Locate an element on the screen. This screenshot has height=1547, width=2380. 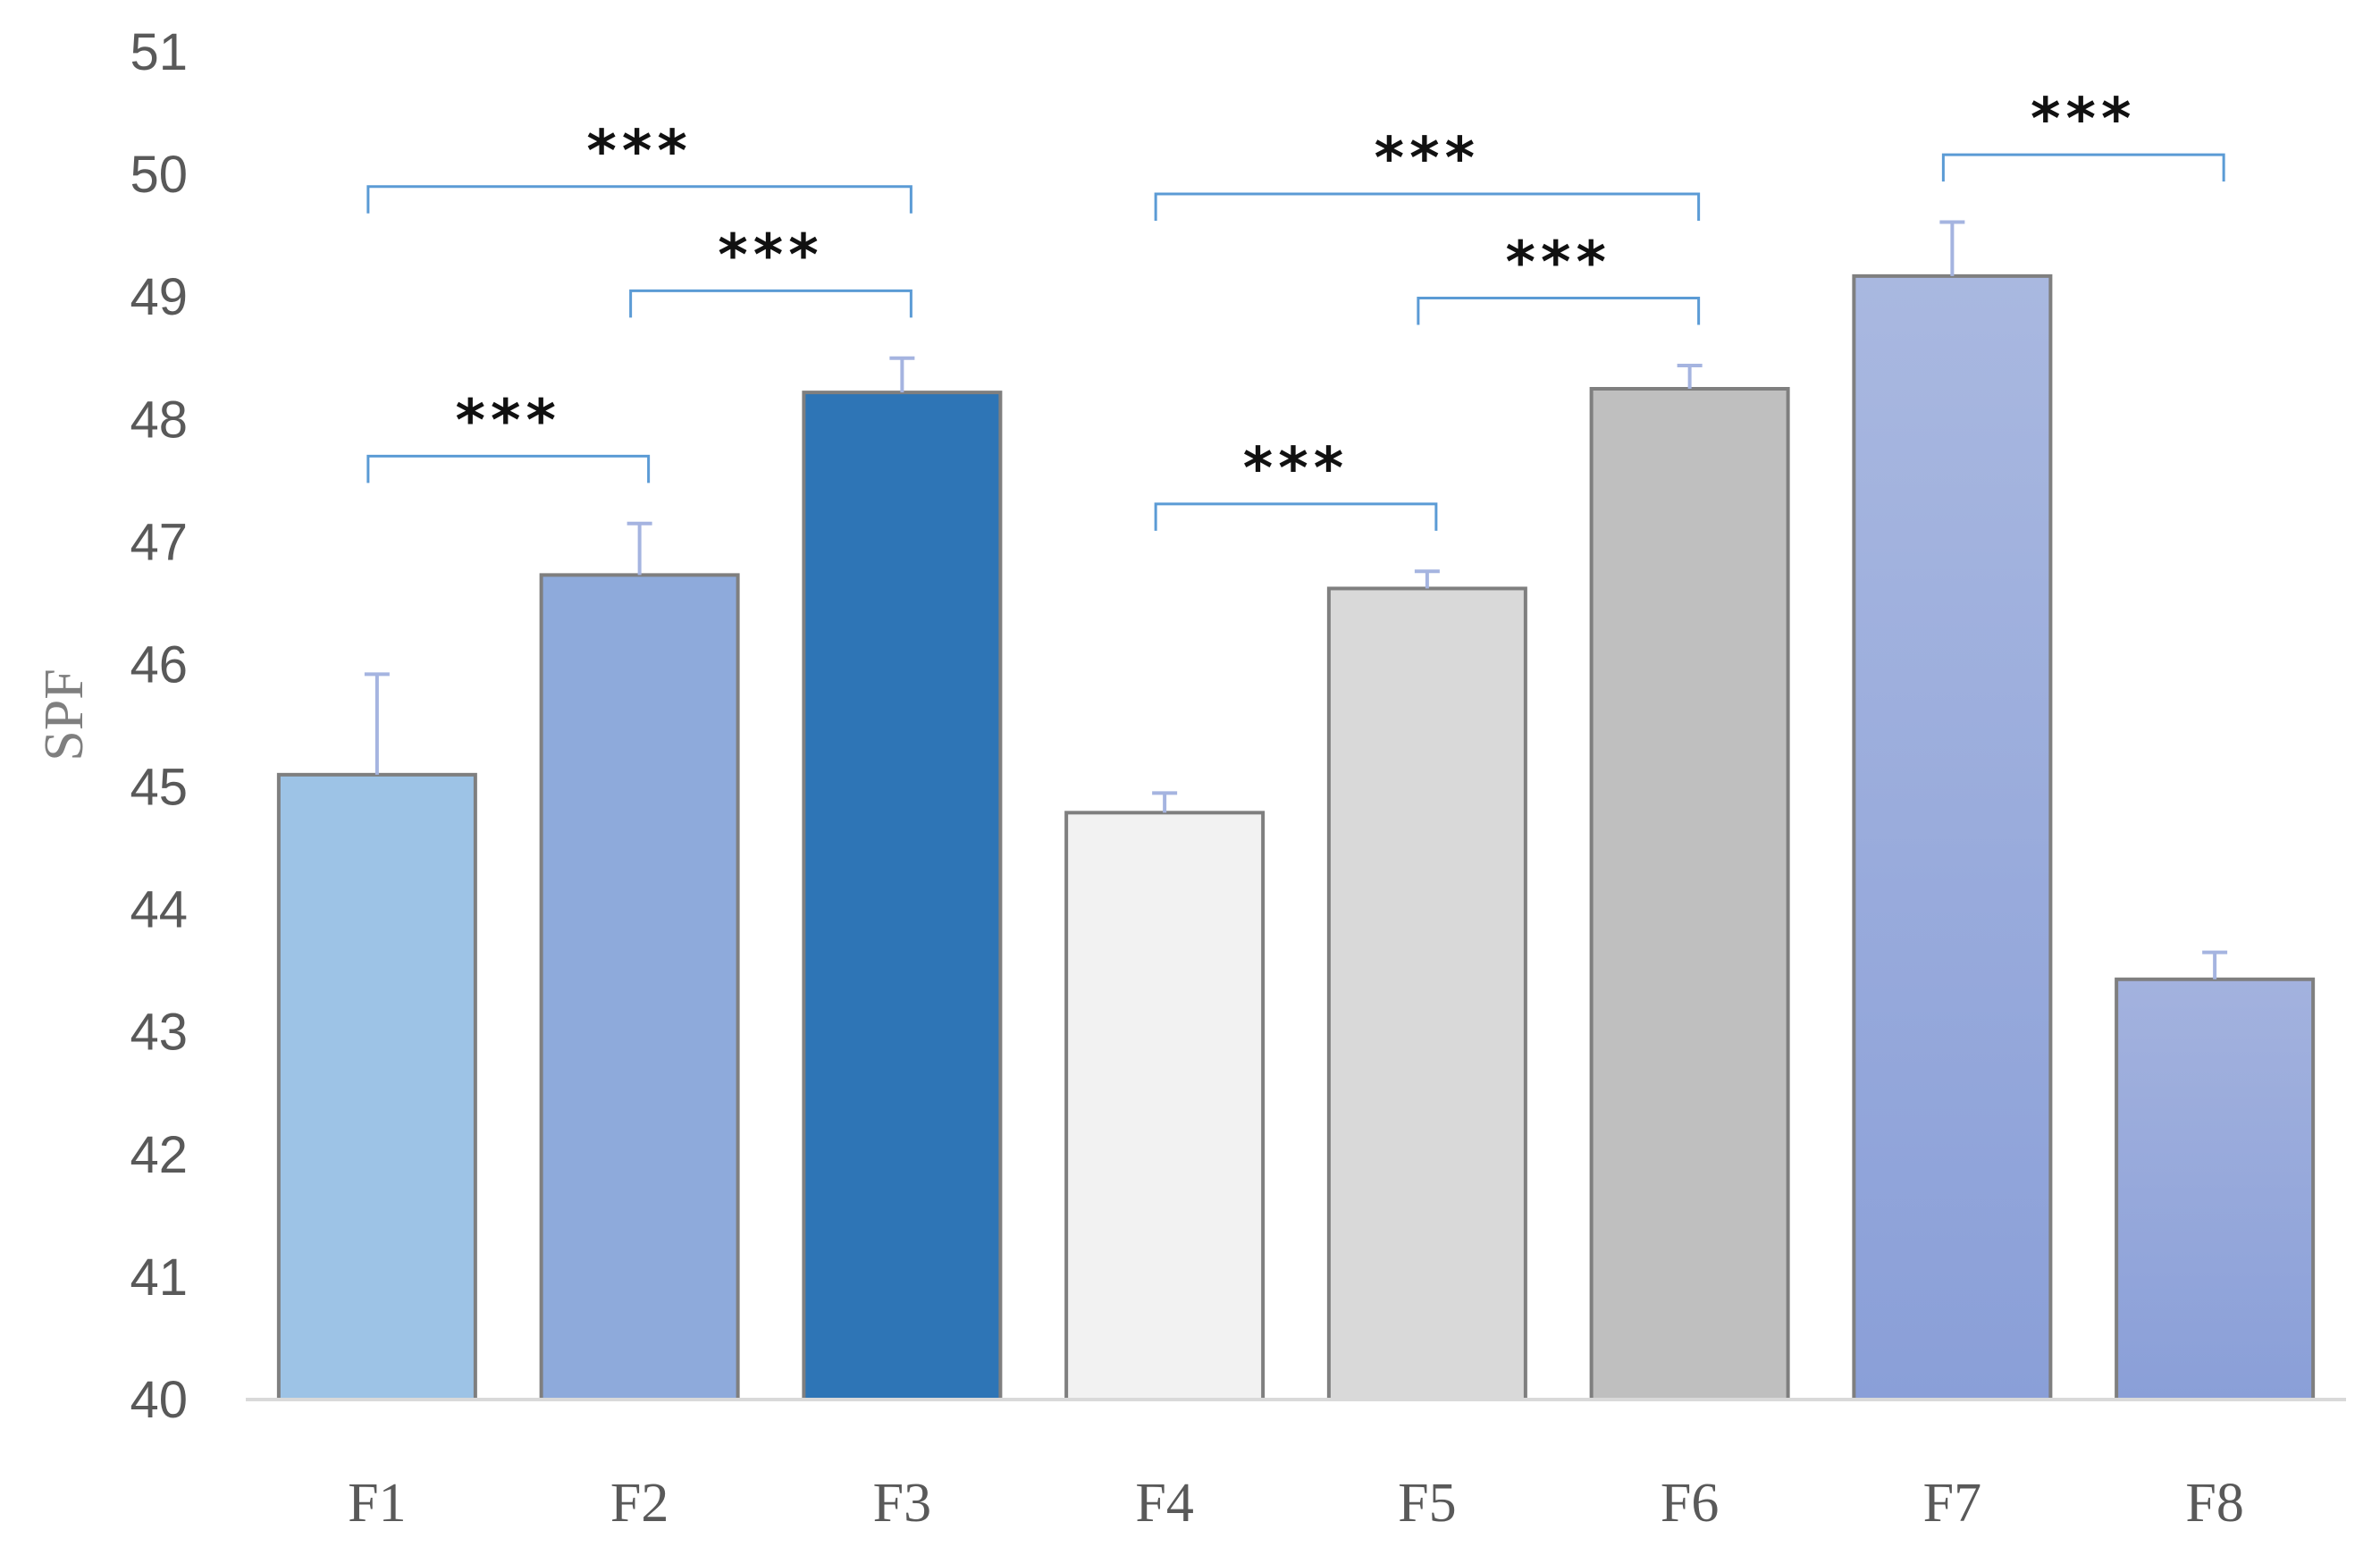
y-tick-label: 48 is located at coordinates (159, 420).